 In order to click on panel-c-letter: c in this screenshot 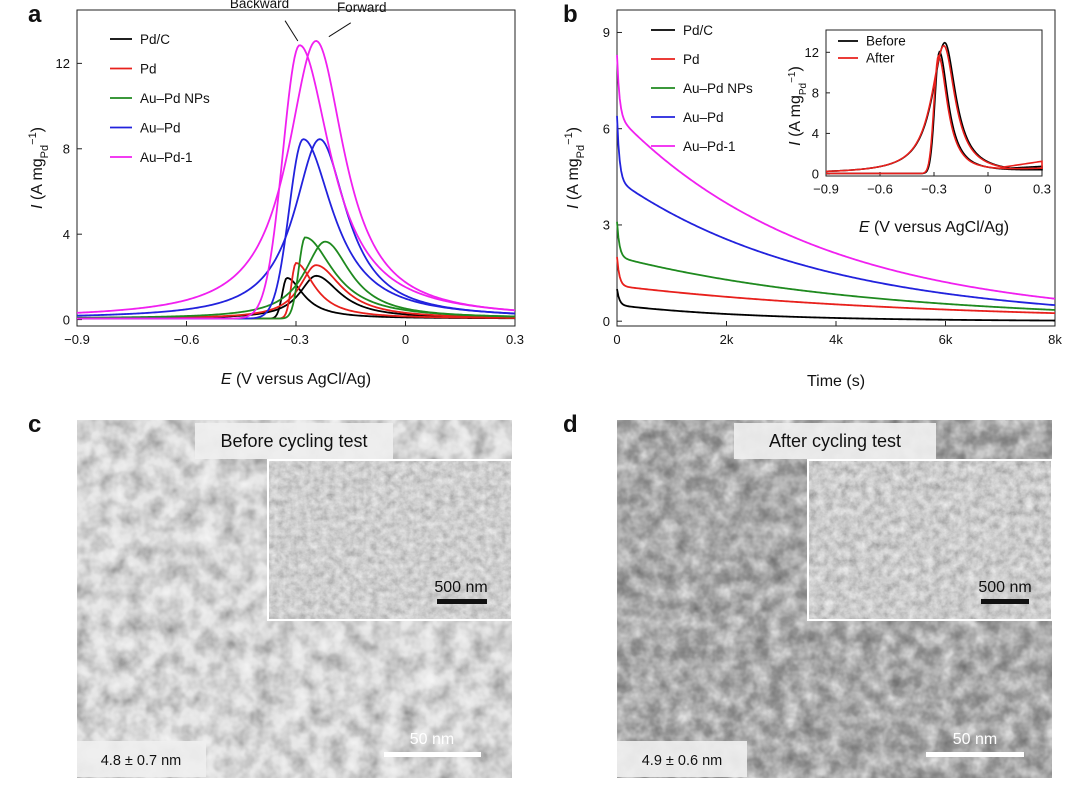, I will do `click(34, 424)`.